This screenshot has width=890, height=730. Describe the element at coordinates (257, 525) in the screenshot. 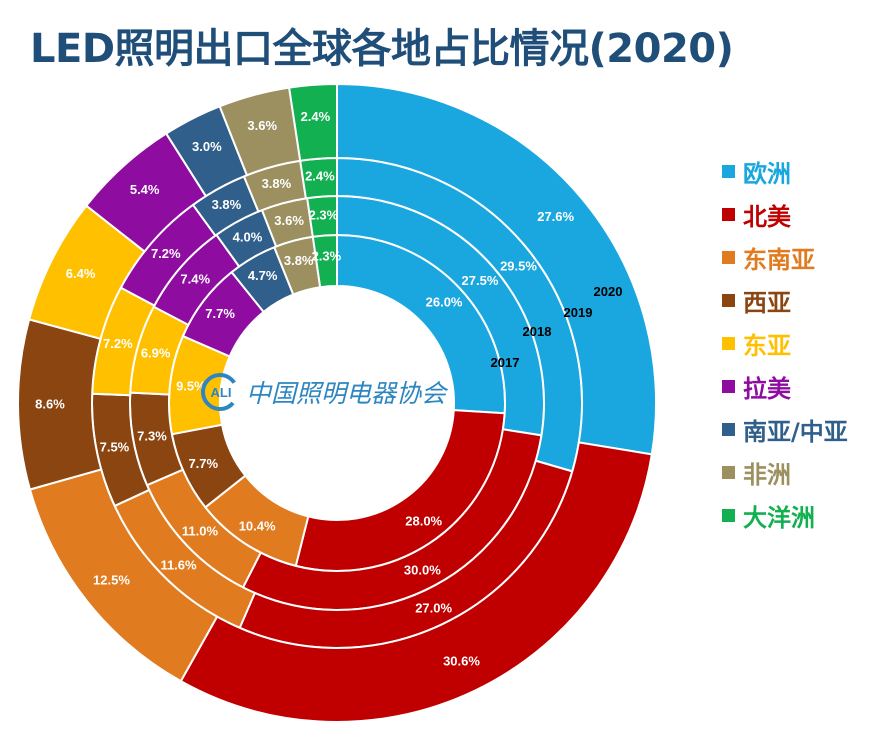

I see `segment-value-label: 10.4%` at that location.